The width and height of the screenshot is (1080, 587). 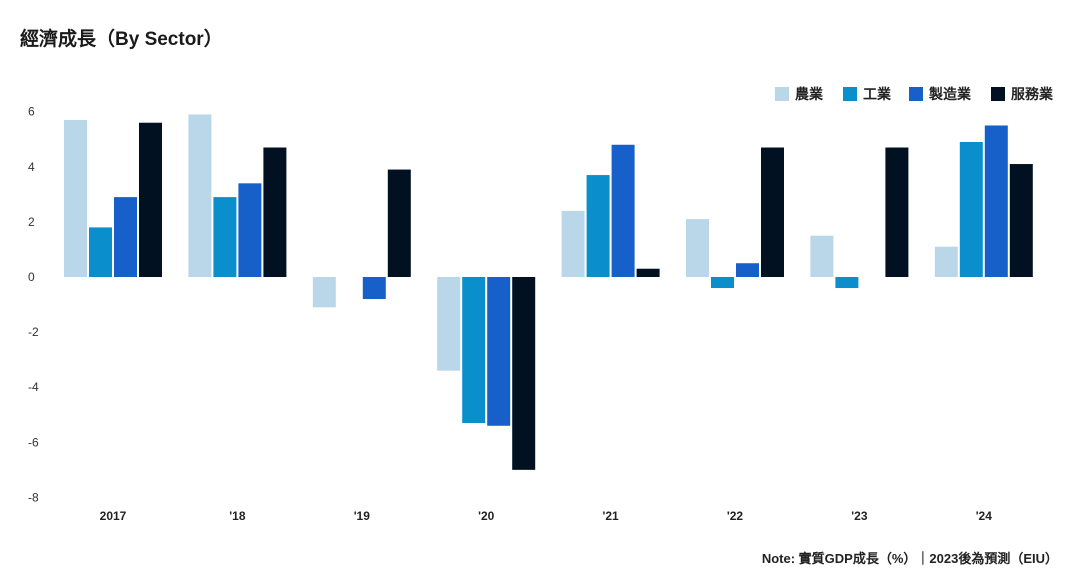 What do you see at coordinates (984, 516) in the screenshot?
I see `x-tick-label: '24` at bounding box center [984, 516].